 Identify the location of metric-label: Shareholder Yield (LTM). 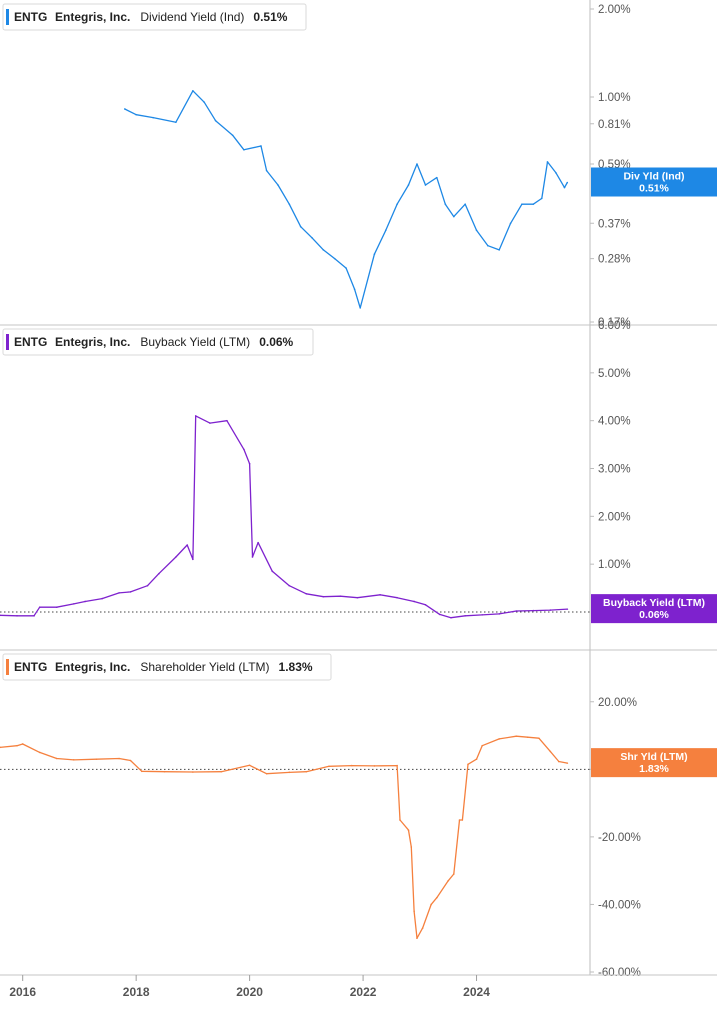
(204, 667).